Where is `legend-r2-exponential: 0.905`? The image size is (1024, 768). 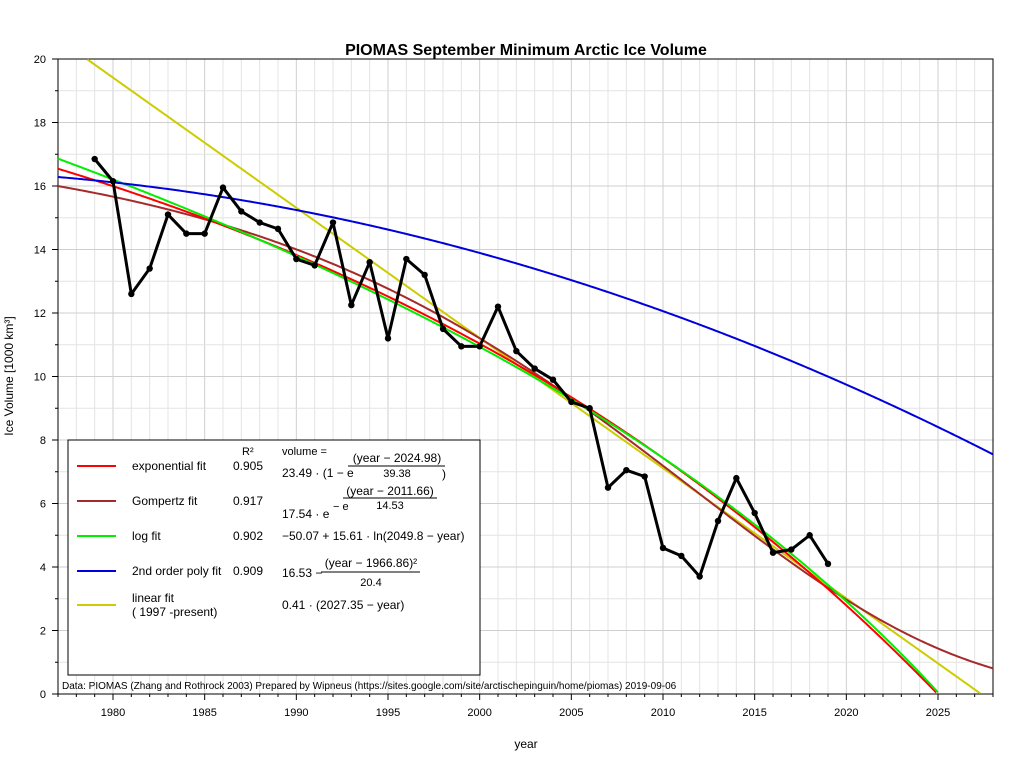 legend-r2-exponential: 0.905 is located at coordinates (248, 466).